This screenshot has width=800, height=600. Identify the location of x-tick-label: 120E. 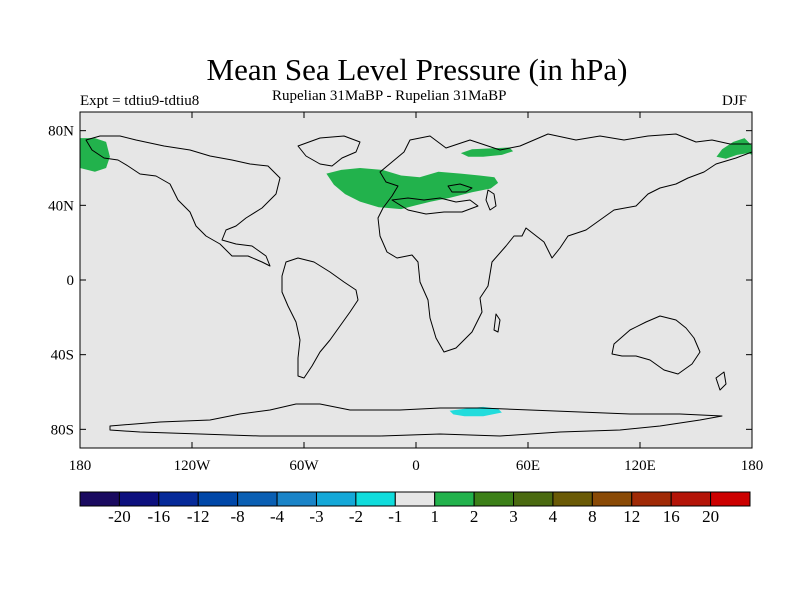
(640, 466).